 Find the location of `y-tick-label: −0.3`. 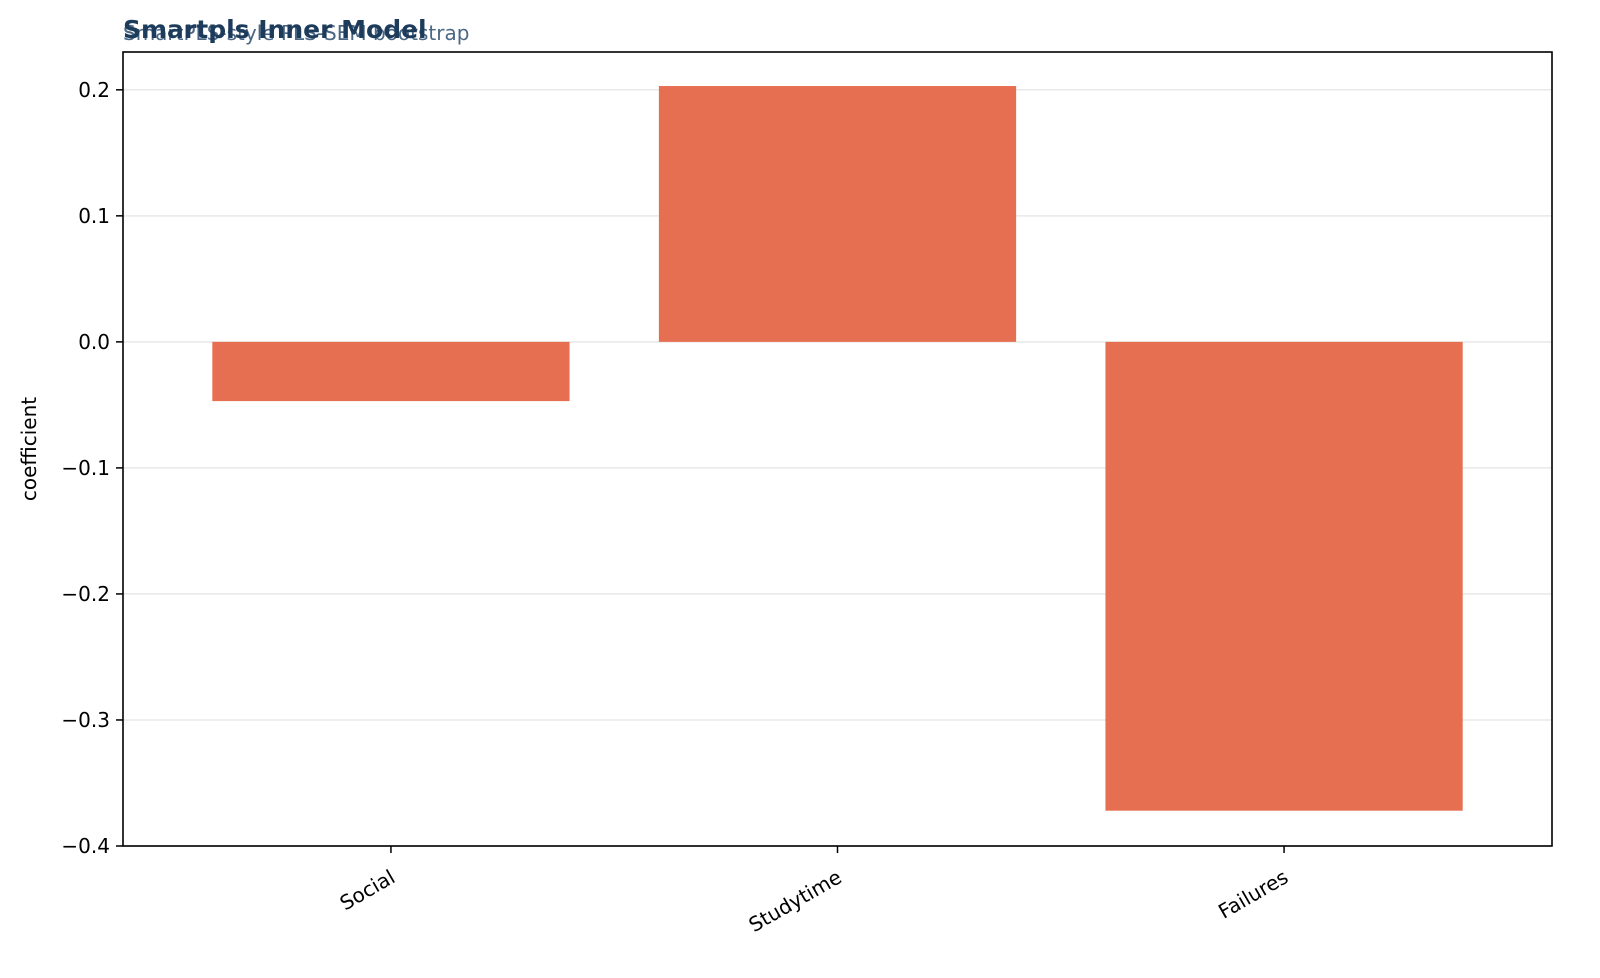

y-tick-label: −0.3 is located at coordinates (85, 720).